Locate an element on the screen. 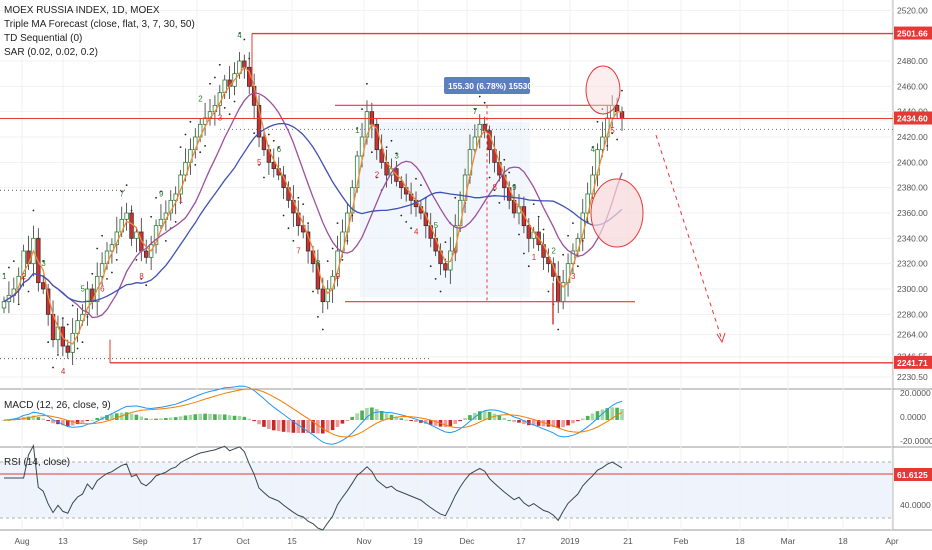  td-count-up: 5 is located at coordinates (82, 289).